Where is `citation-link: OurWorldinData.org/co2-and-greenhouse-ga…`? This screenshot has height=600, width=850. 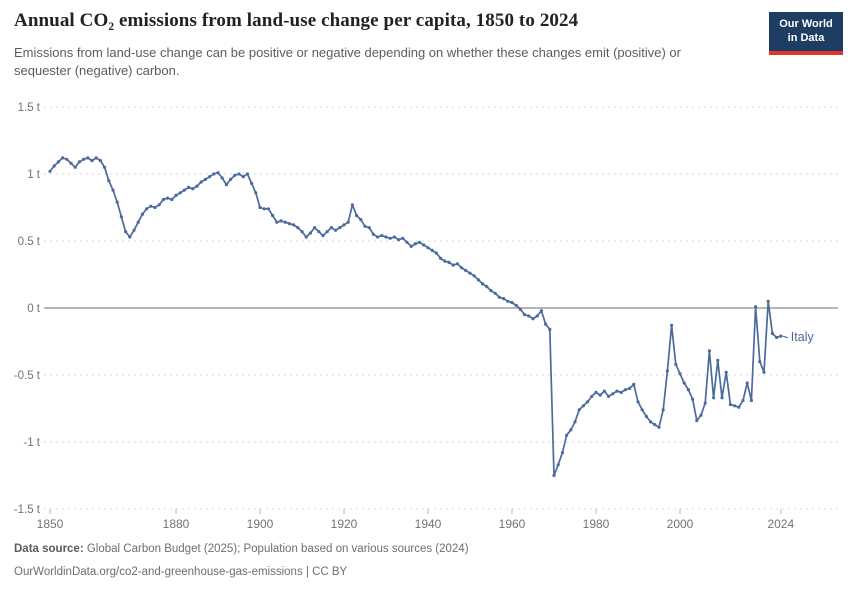
citation-link: OurWorldinData.org/co2-and-greenhouse-ga… is located at coordinates (181, 572).